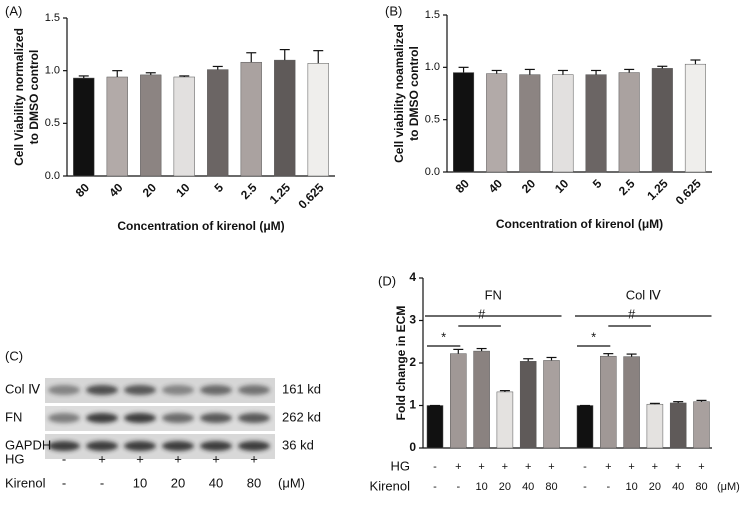 This screenshot has height=520, width=750. What do you see at coordinates (393, 10) in the screenshot?
I see `panel-label: (B)` at bounding box center [393, 10].